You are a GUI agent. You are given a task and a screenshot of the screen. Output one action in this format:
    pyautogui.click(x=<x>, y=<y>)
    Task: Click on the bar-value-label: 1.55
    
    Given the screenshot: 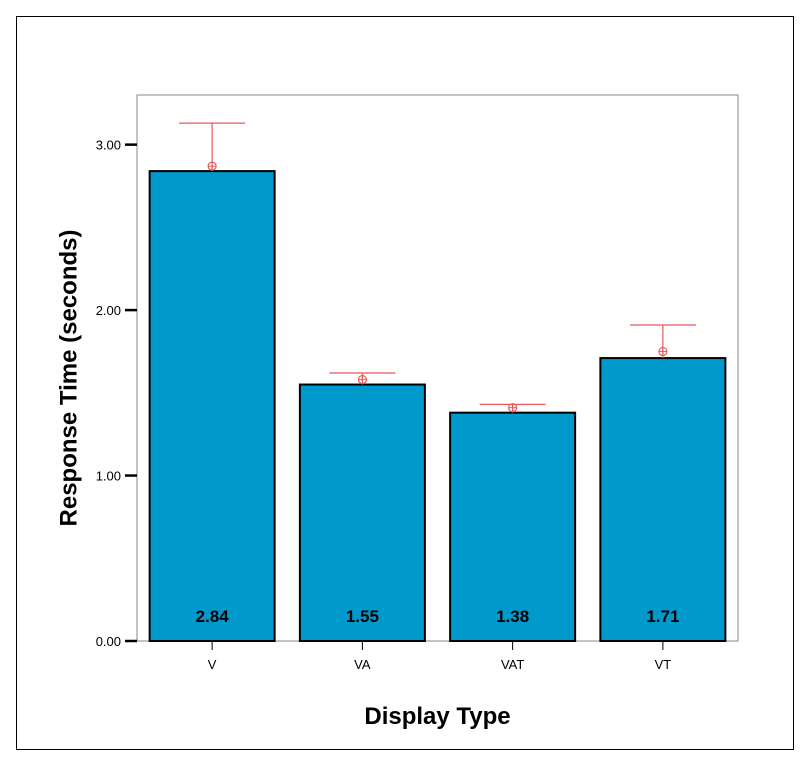 What is the action you would take?
    pyautogui.click(x=362, y=616)
    